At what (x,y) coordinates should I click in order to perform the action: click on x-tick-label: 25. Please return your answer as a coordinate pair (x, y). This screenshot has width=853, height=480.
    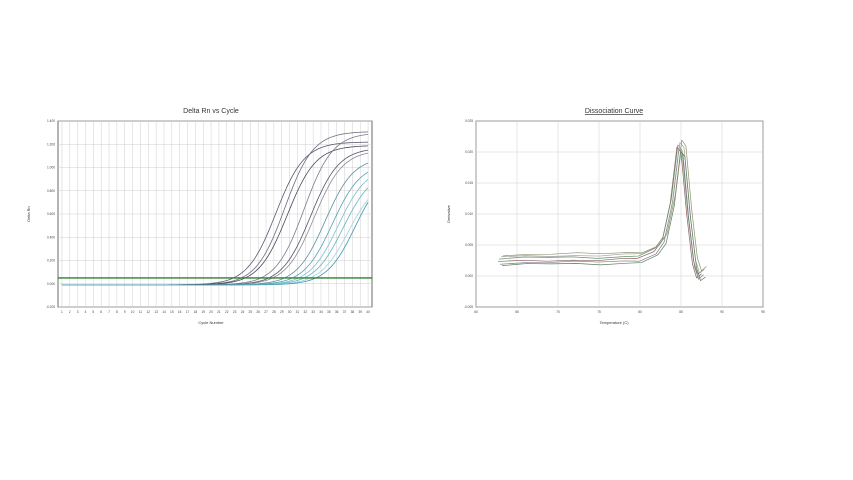
    Looking at the image, I should click on (251, 312).